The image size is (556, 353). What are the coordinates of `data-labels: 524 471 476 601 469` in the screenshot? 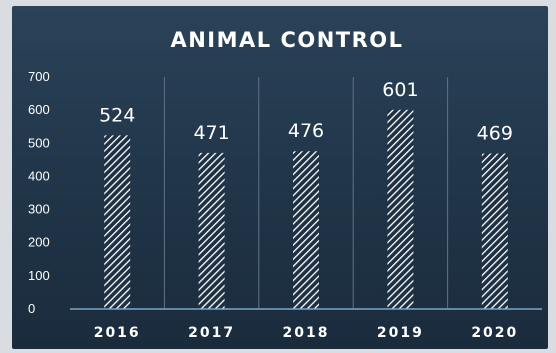 It's located at (306, 112).